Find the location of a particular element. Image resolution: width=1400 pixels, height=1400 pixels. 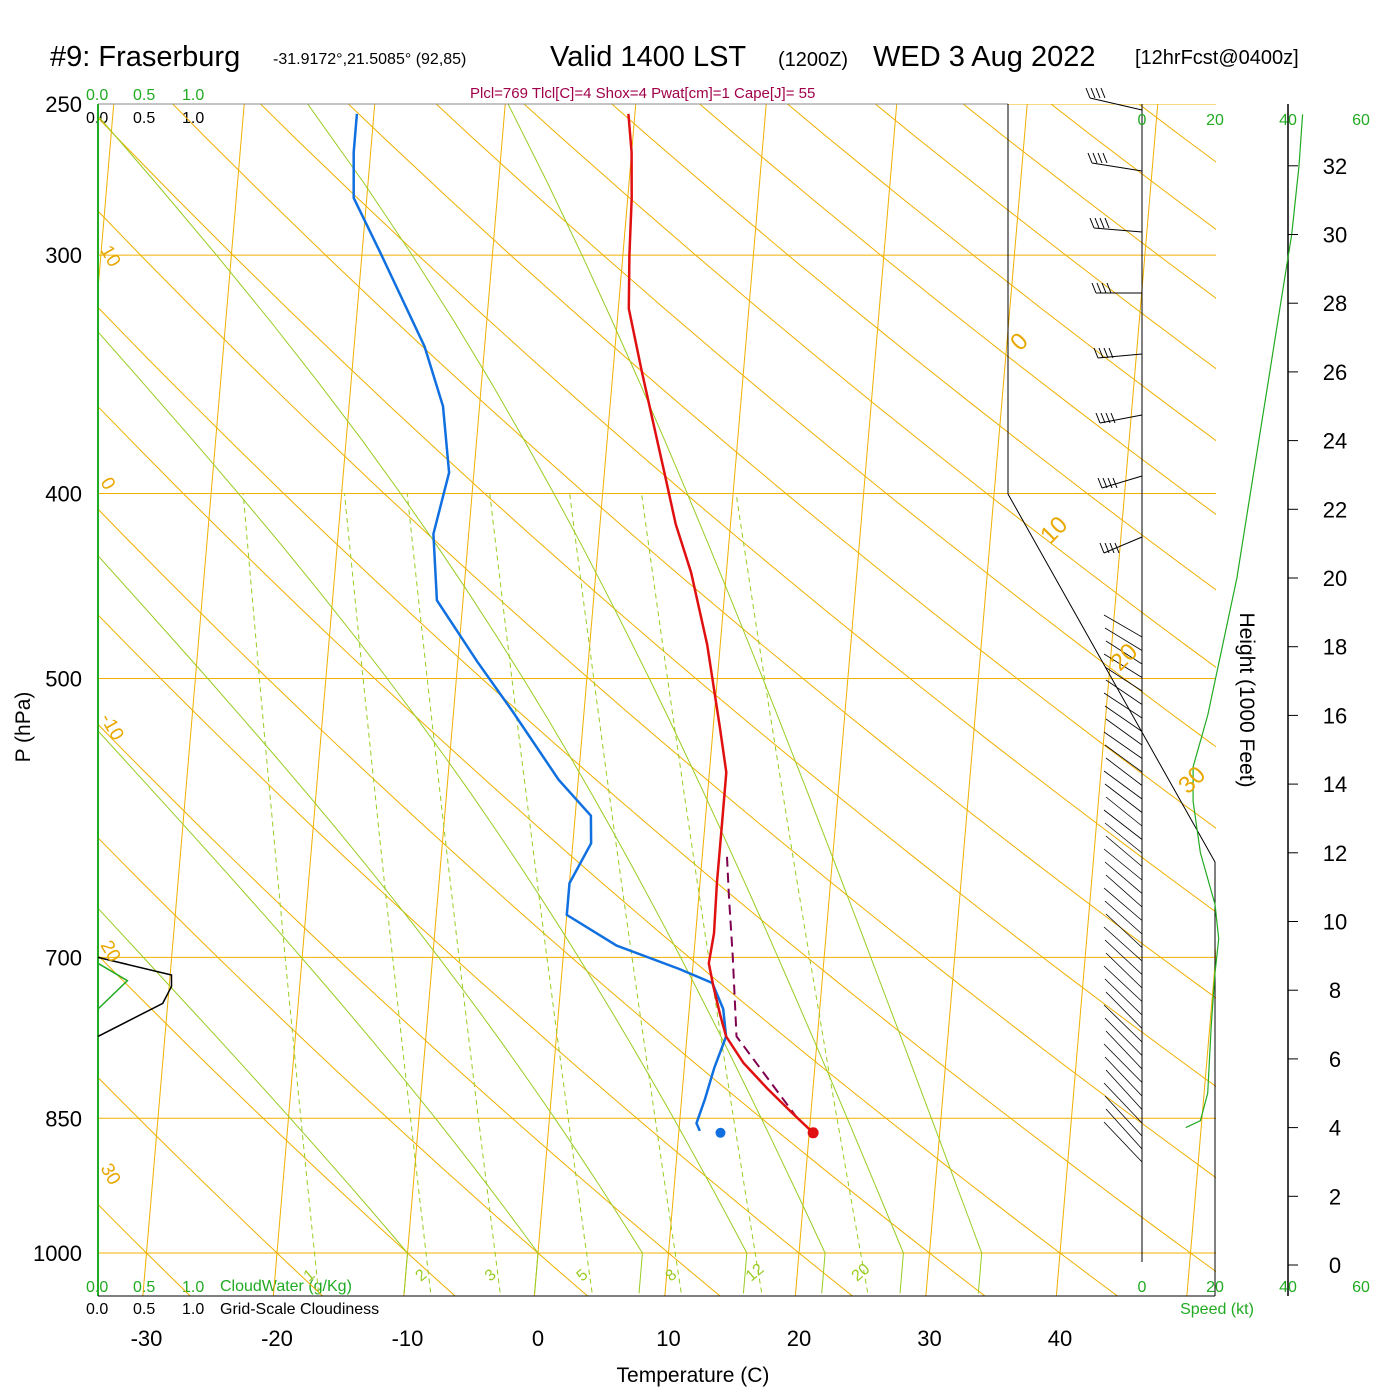

temperature-tick-20: 20 is located at coordinates (799, 1338).